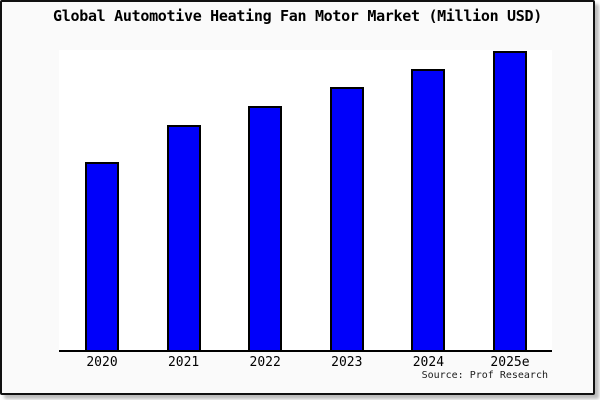  Describe the element at coordinates (183, 362) in the screenshot. I see `x-tick-label-2021: 2021` at that location.